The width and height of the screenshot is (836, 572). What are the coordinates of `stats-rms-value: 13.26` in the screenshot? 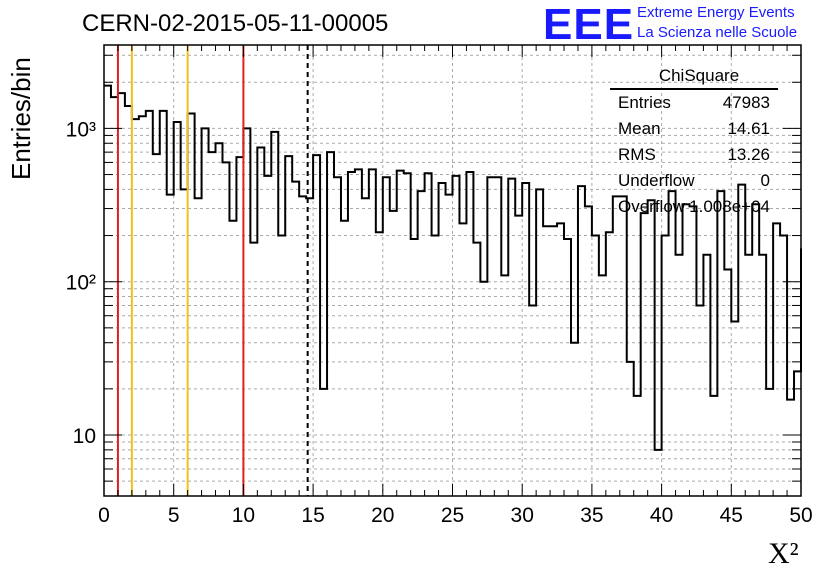 It's located at (748, 154).